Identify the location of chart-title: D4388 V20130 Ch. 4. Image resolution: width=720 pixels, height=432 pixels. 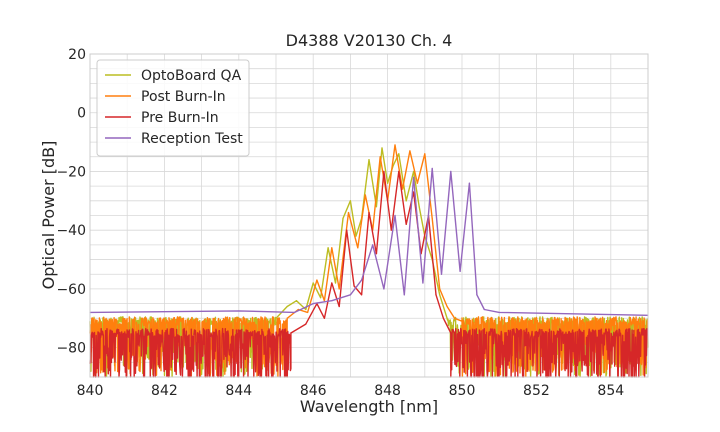
(369, 40).